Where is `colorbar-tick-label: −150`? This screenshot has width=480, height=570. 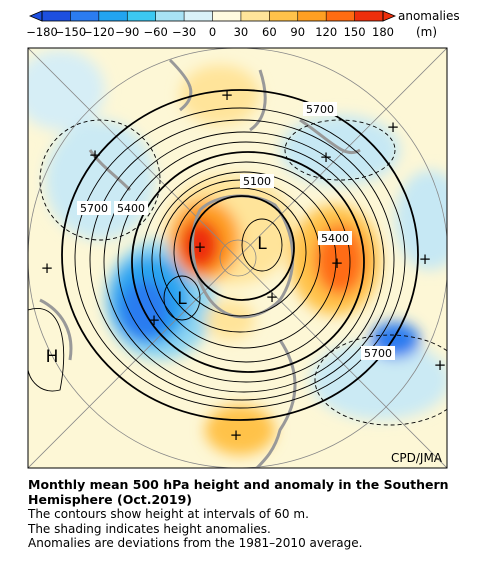
colorbar-tick-label: −150 is located at coordinates (71, 32).